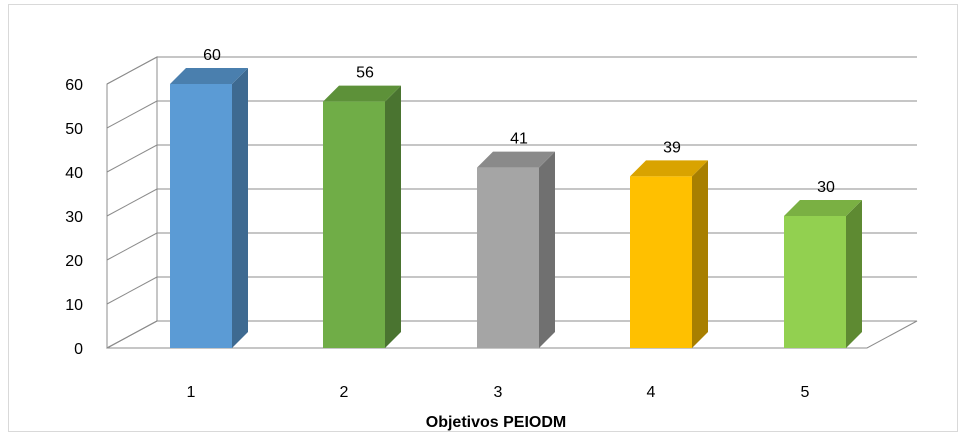 Image resolution: width=969 pixels, height=437 pixels. I want to click on y-tick-label: 60, so click(74, 85).